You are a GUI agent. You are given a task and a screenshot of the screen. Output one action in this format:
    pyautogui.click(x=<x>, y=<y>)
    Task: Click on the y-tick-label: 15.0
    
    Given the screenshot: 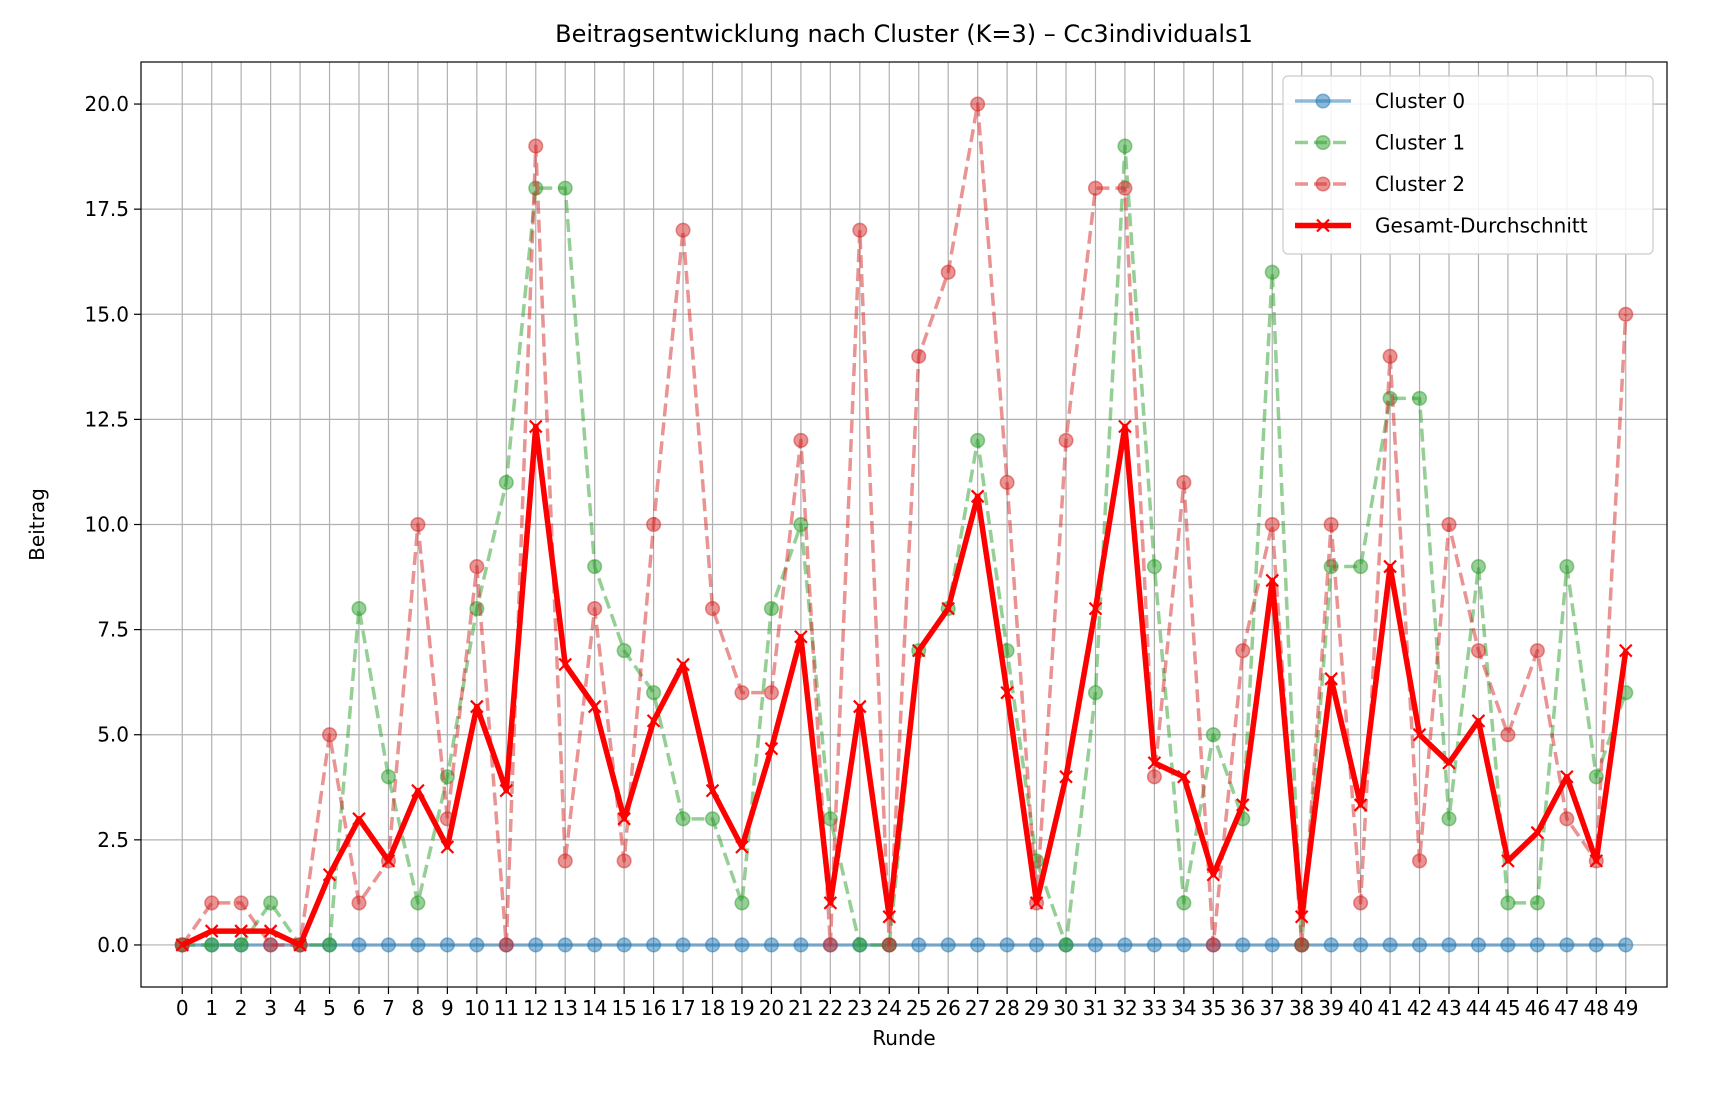 What is the action you would take?
    pyautogui.click(x=106, y=314)
    